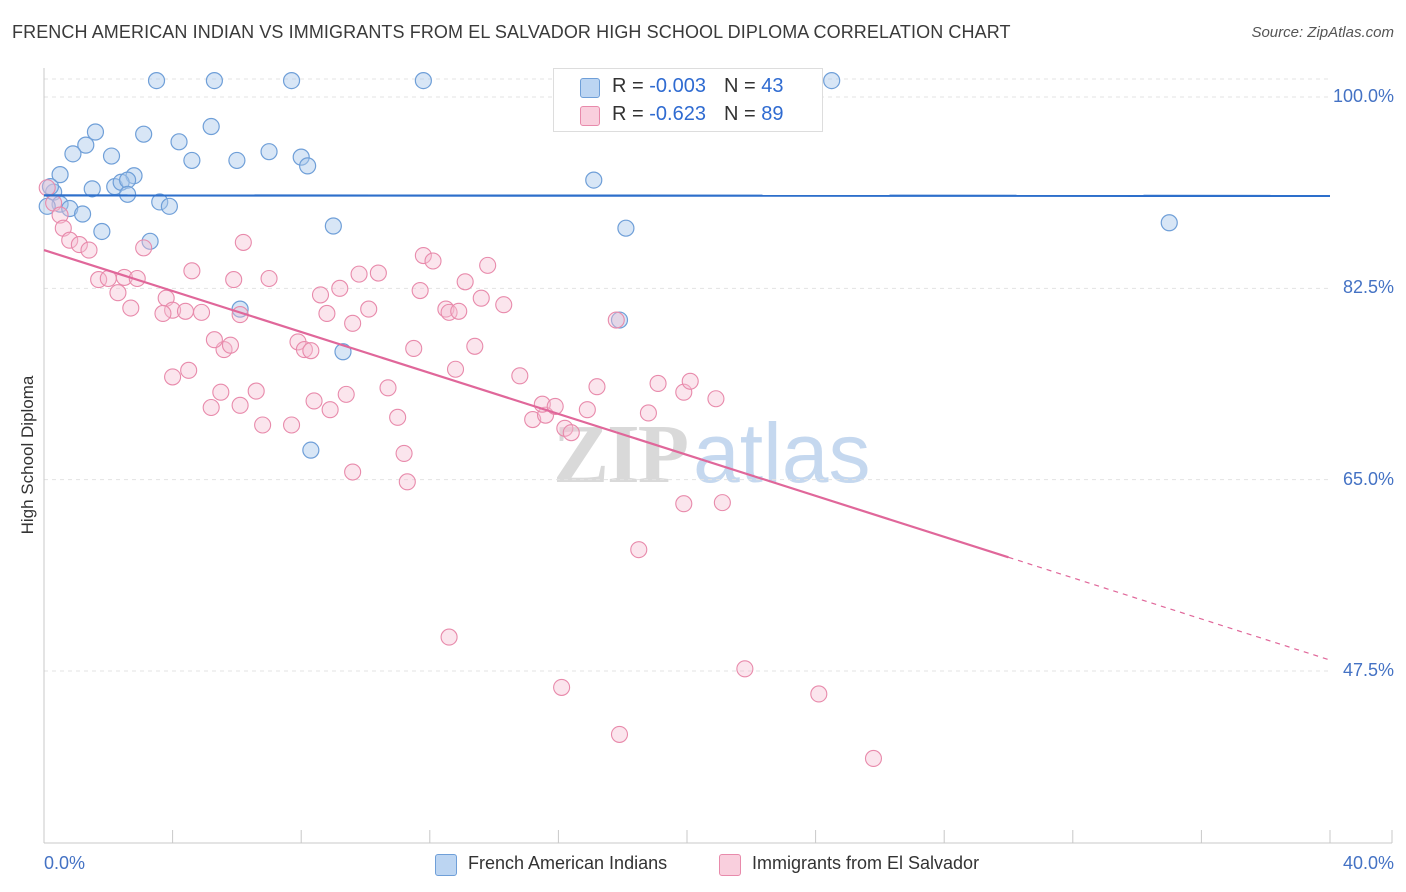 The width and height of the screenshot is (1406, 892). What do you see at coordinates (772, 86) in the screenshot?
I see `n-value: 43` at bounding box center [772, 86].